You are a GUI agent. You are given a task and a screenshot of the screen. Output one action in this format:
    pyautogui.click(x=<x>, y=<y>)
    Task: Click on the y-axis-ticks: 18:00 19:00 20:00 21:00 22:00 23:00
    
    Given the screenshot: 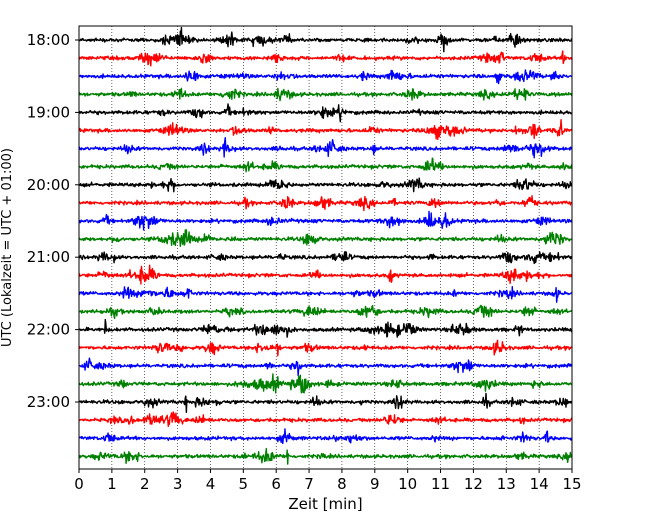 What is the action you would take?
    pyautogui.click(x=53, y=221)
    